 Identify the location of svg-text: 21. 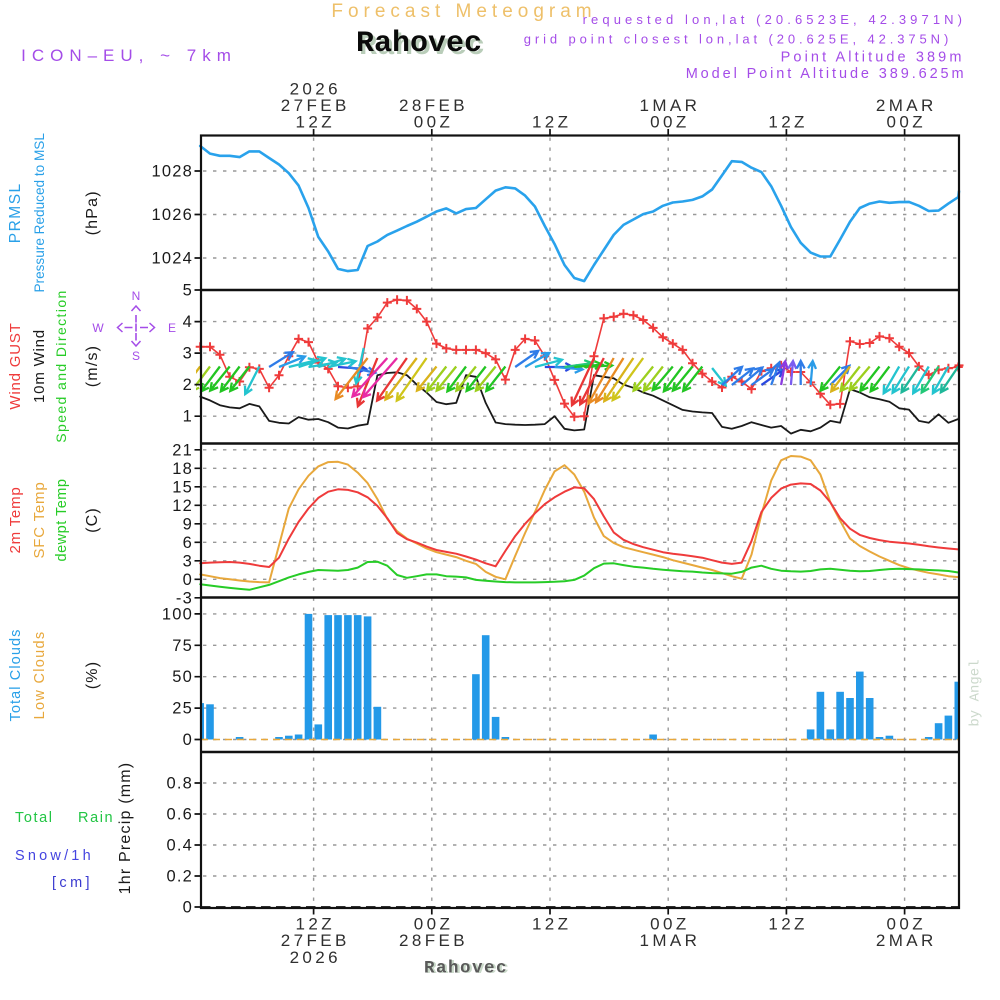
(182, 450).